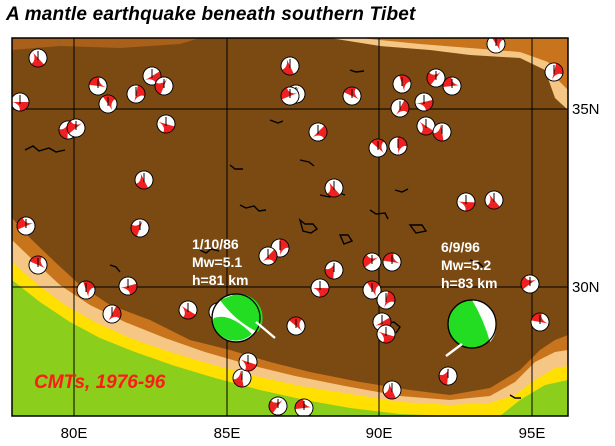  Describe the element at coordinates (586, 287) in the screenshot. I see `y-tick-30n: 30N` at that location.